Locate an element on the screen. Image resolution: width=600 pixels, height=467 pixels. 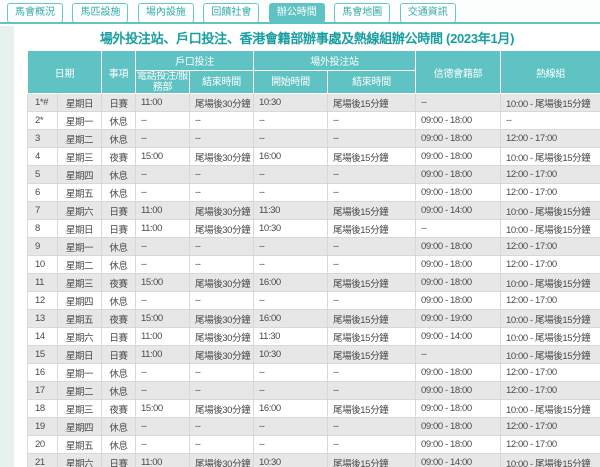
tab-club-map: 馬會地圖 is located at coordinates (362, 13).